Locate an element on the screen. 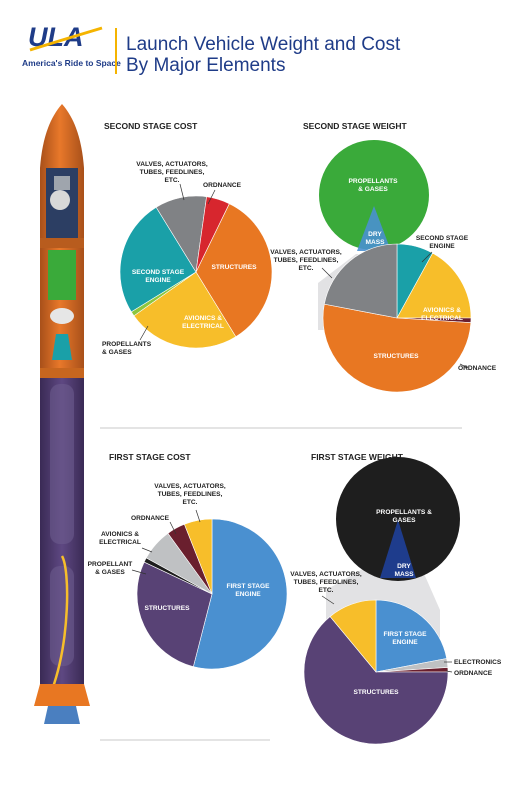 The height and width of the screenshot is (785, 512). first-stage-tank-upper is located at coordinates (62, 464).